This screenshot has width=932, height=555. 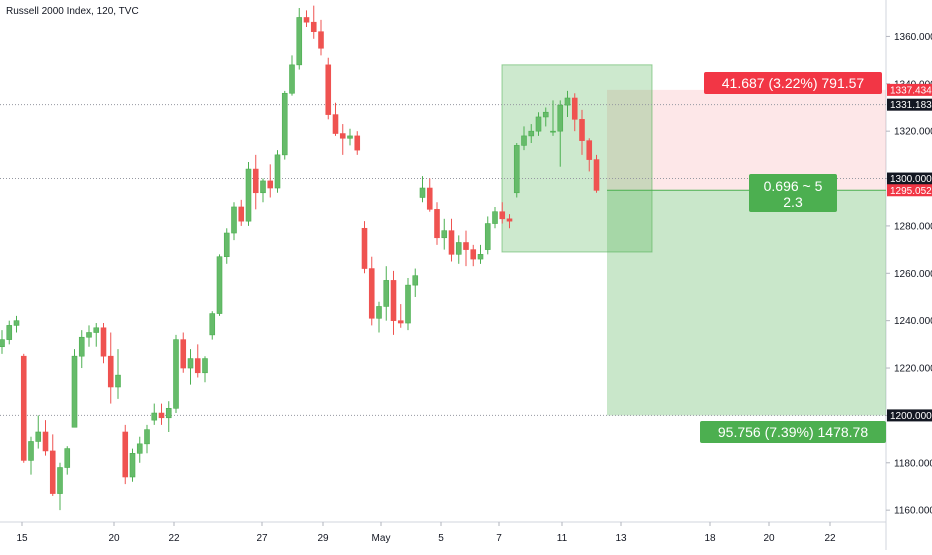 I want to click on risk-reward-ratio: 0.696 ~ 52.3, so click(x=793, y=193).